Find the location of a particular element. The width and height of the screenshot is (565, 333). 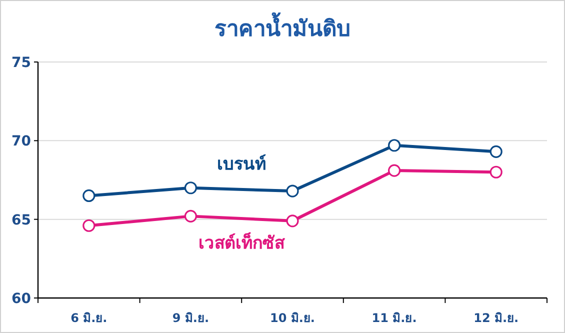

y-tick-label: 65 is located at coordinates (21, 220).